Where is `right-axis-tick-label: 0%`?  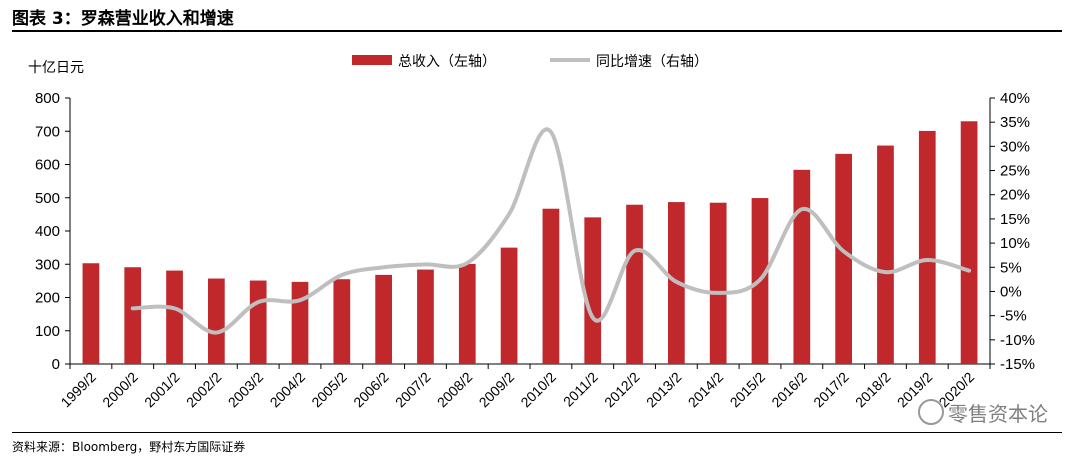
right-axis-tick-label: 0% is located at coordinates (1011, 291).